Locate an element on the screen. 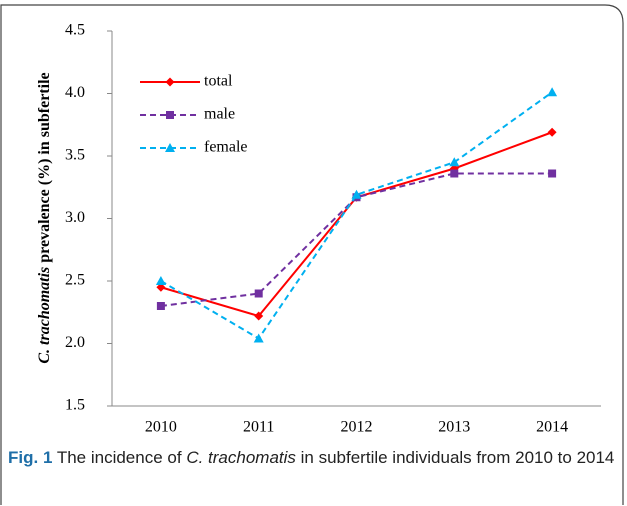 This screenshot has height=506, width=627. y-tick-label: 4.0 is located at coordinates (75, 92).